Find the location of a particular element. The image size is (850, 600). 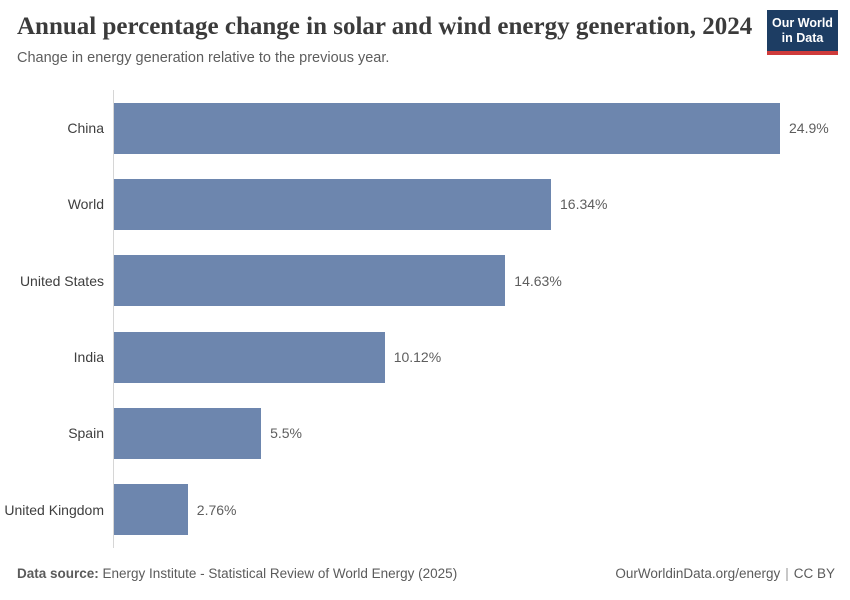

category-label: United States is located at coordinates (61, 280).